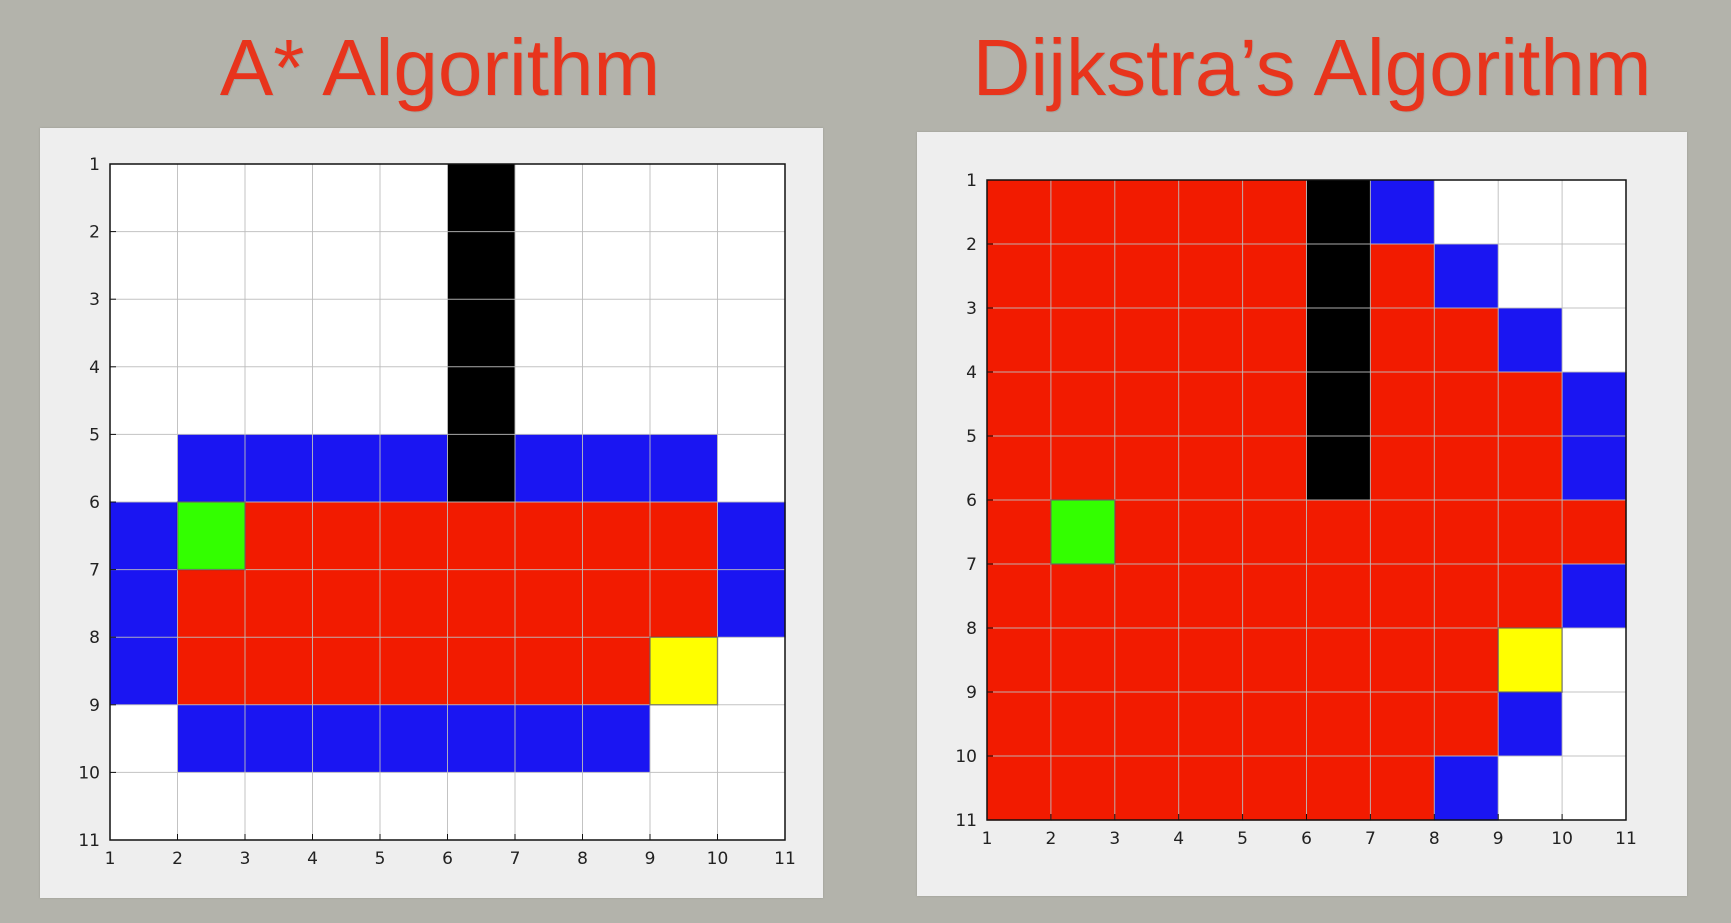 This screenshot has height=923, width=1731. What do you see at coordinates (94, 638) in the screenshot?
I see `y-tick-label: 8` at bounding box center [94, 638].